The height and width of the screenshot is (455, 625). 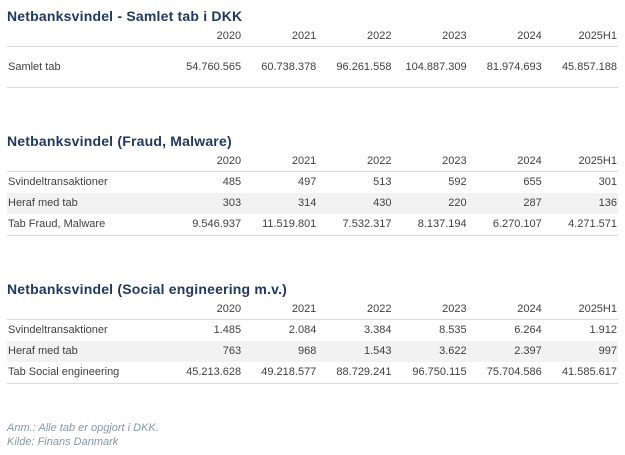 I want to click on cell-value: 592, so click(x=457, y=182).